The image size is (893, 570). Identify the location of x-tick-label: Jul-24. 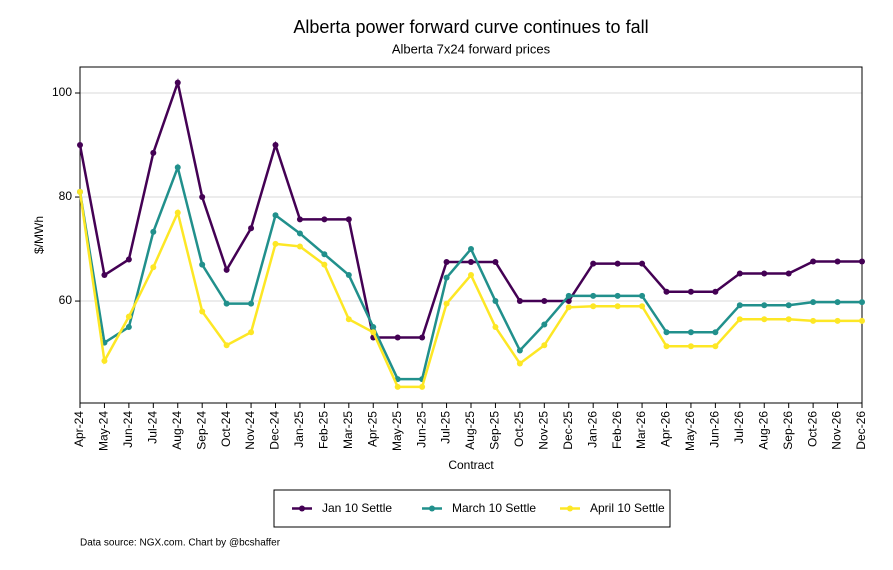
(152, 427).